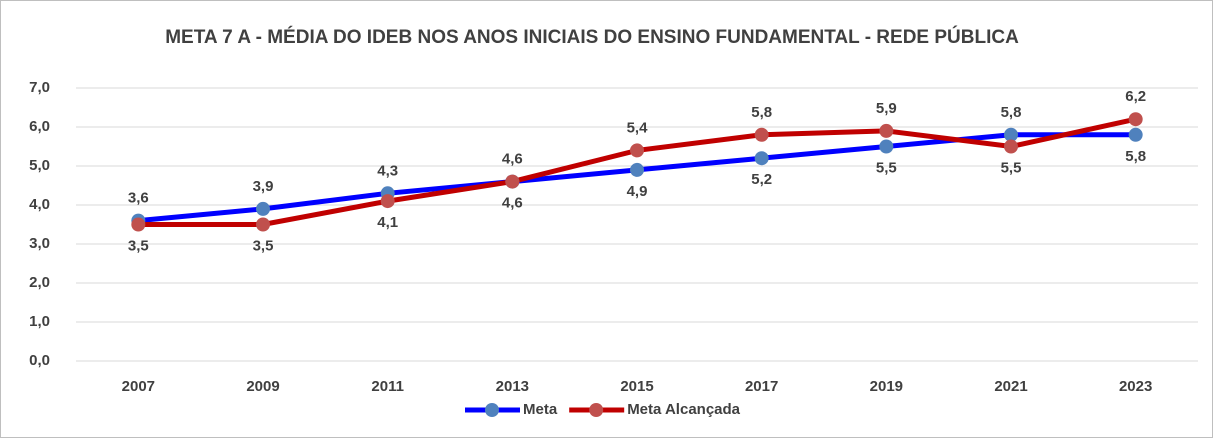 The height and width of the screenshot is (438, 1213). Describe the element at coordinates (886, 108) in the screenshot. I see `data-label: 5,9` at that location.